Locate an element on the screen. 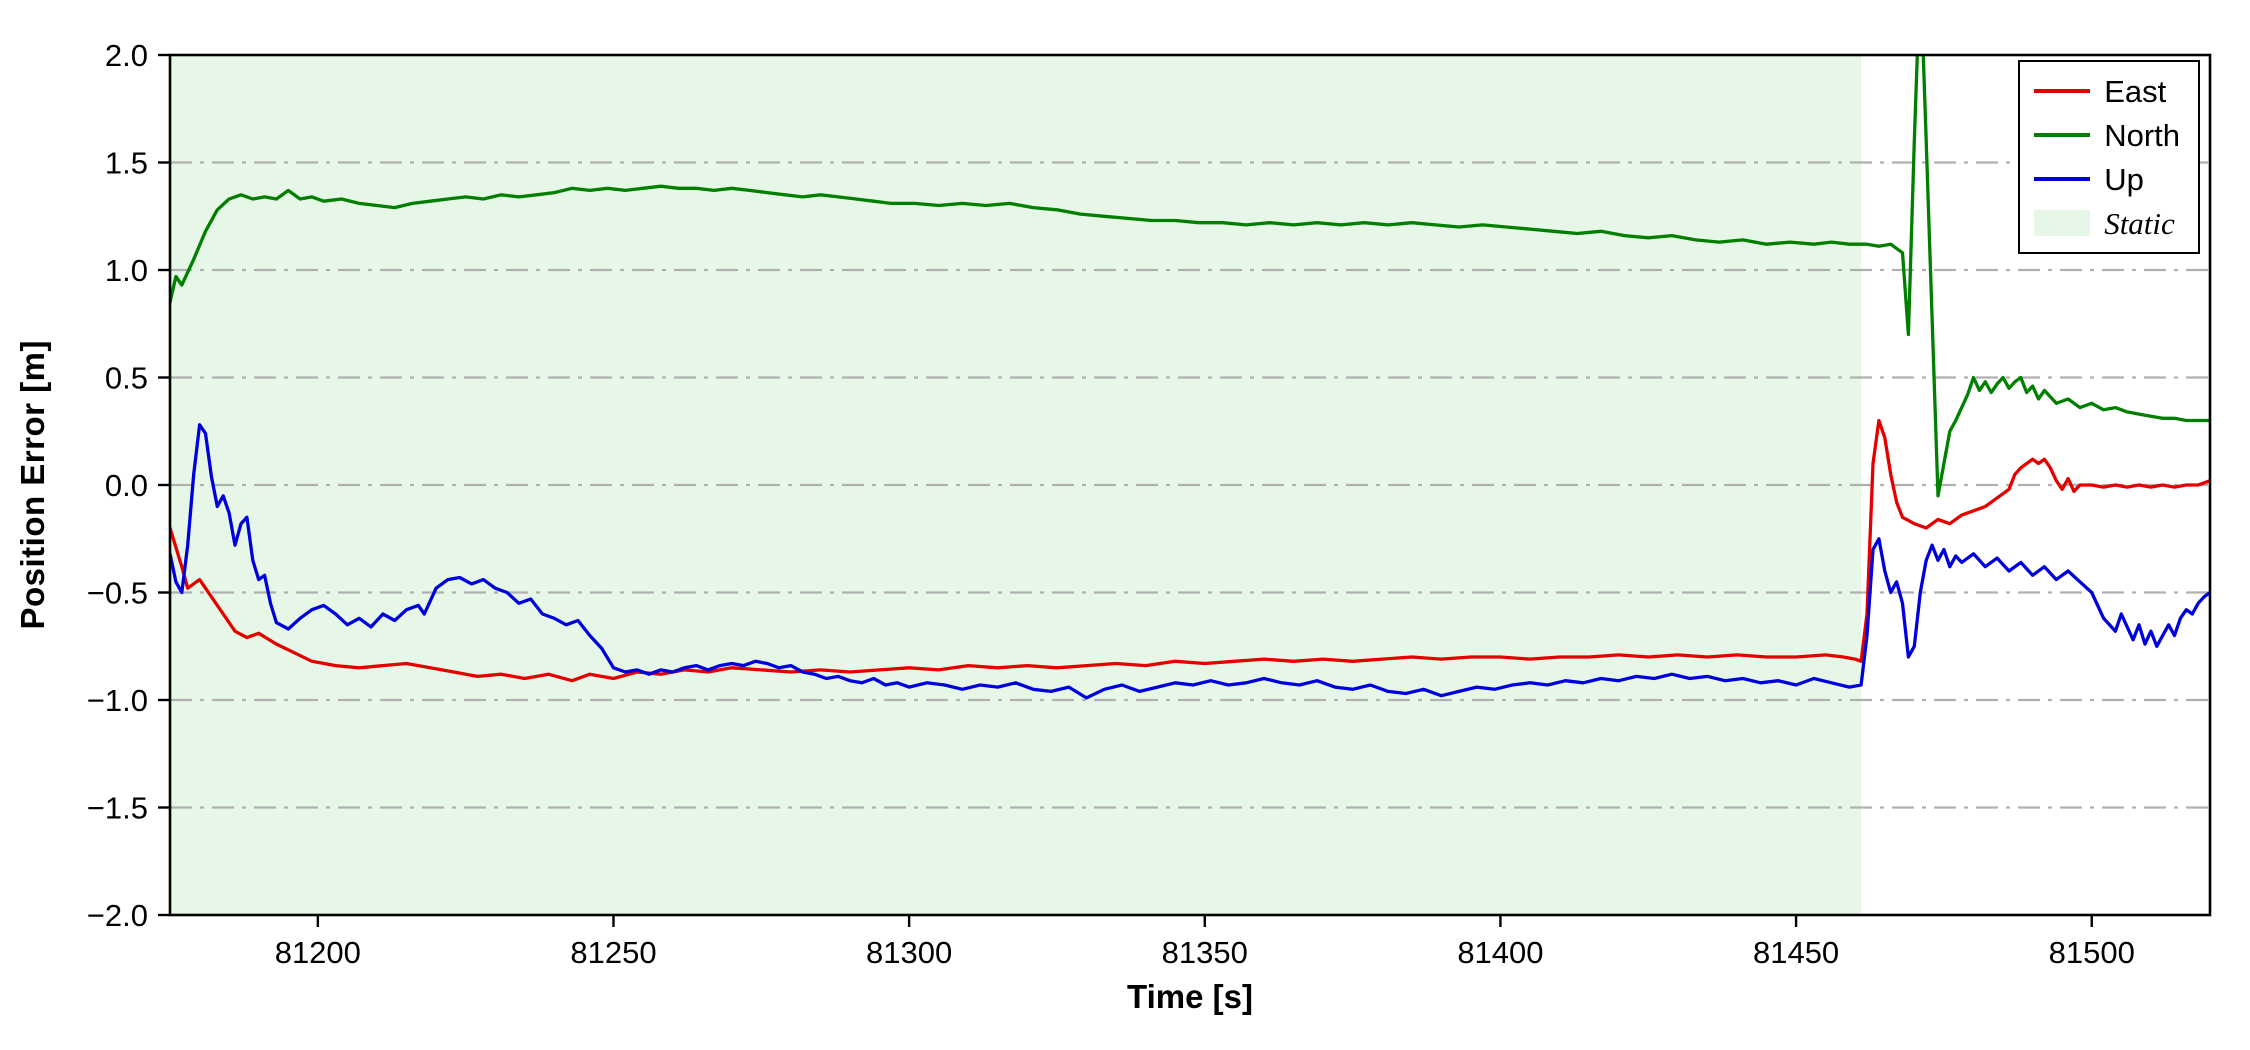 This screenshot has height=1050, width=2250. x-tick-label: 81200 is located at coordinates (318, 952).